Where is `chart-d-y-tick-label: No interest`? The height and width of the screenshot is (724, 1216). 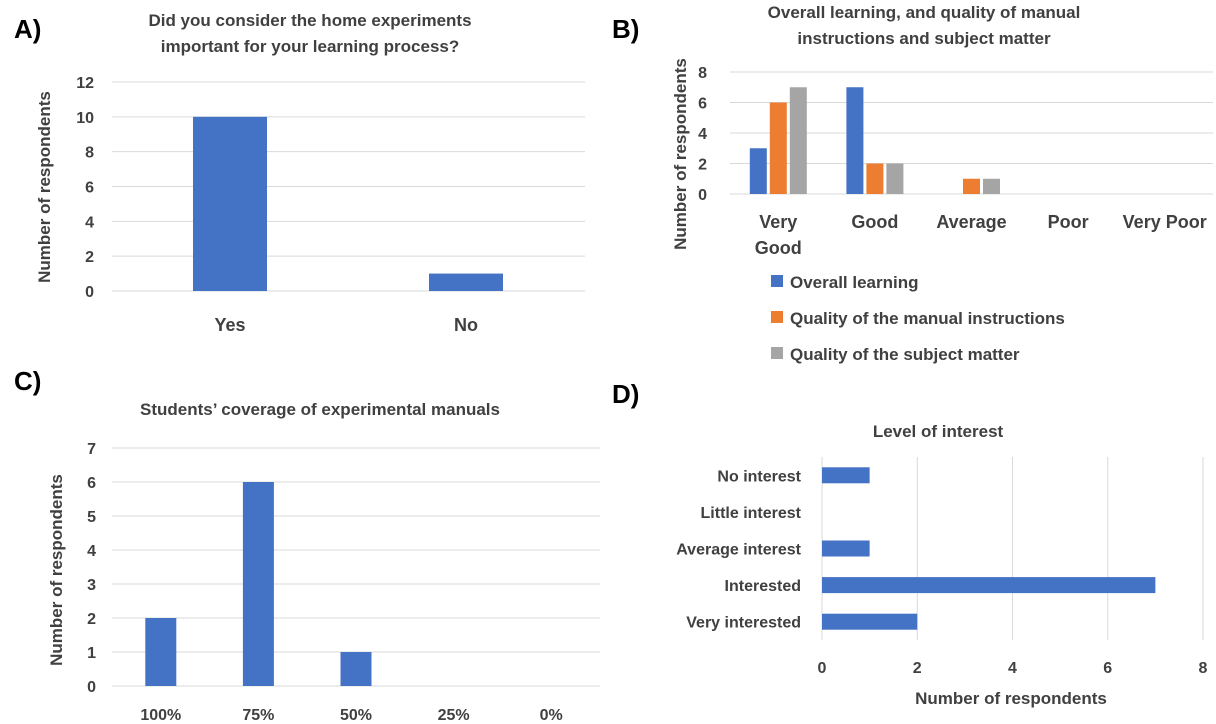 chart-d-y-tick-label: No interest is located at coordinates (759, 476).